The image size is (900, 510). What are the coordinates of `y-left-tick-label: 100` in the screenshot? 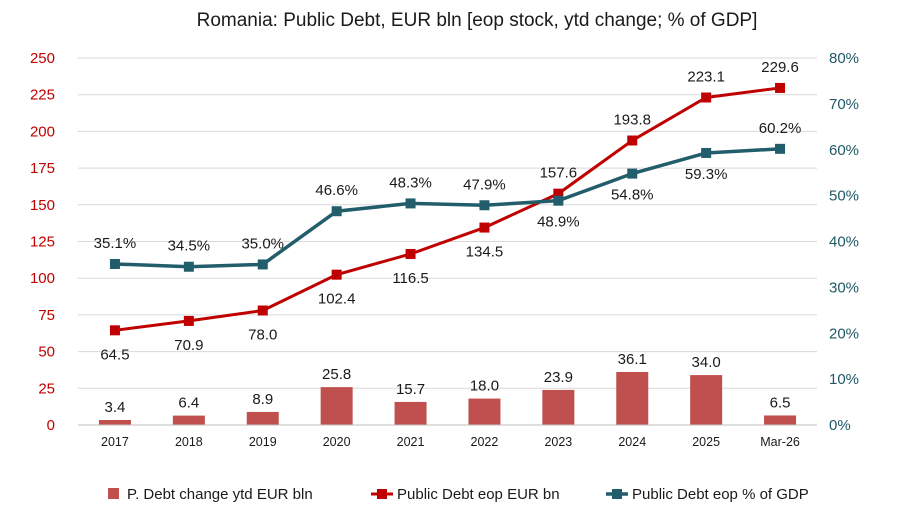 It's located at (42, 278).